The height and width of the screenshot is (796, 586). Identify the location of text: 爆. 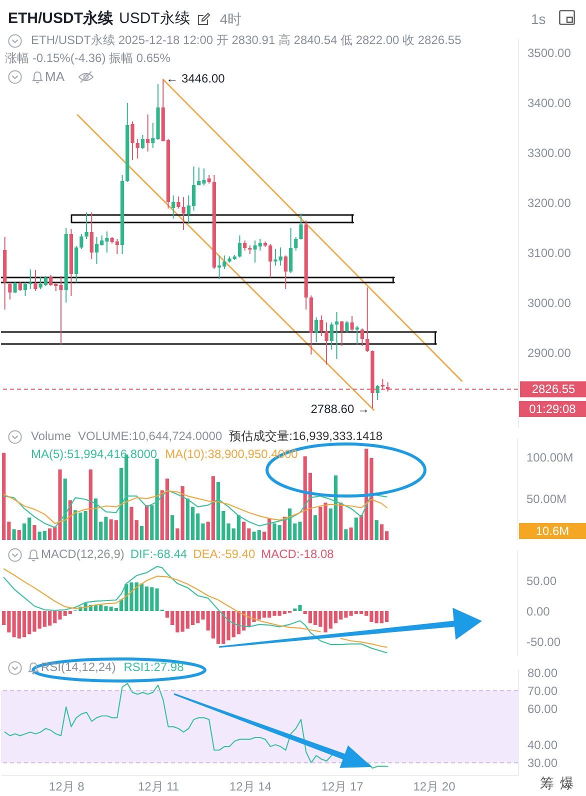
(567, 783).